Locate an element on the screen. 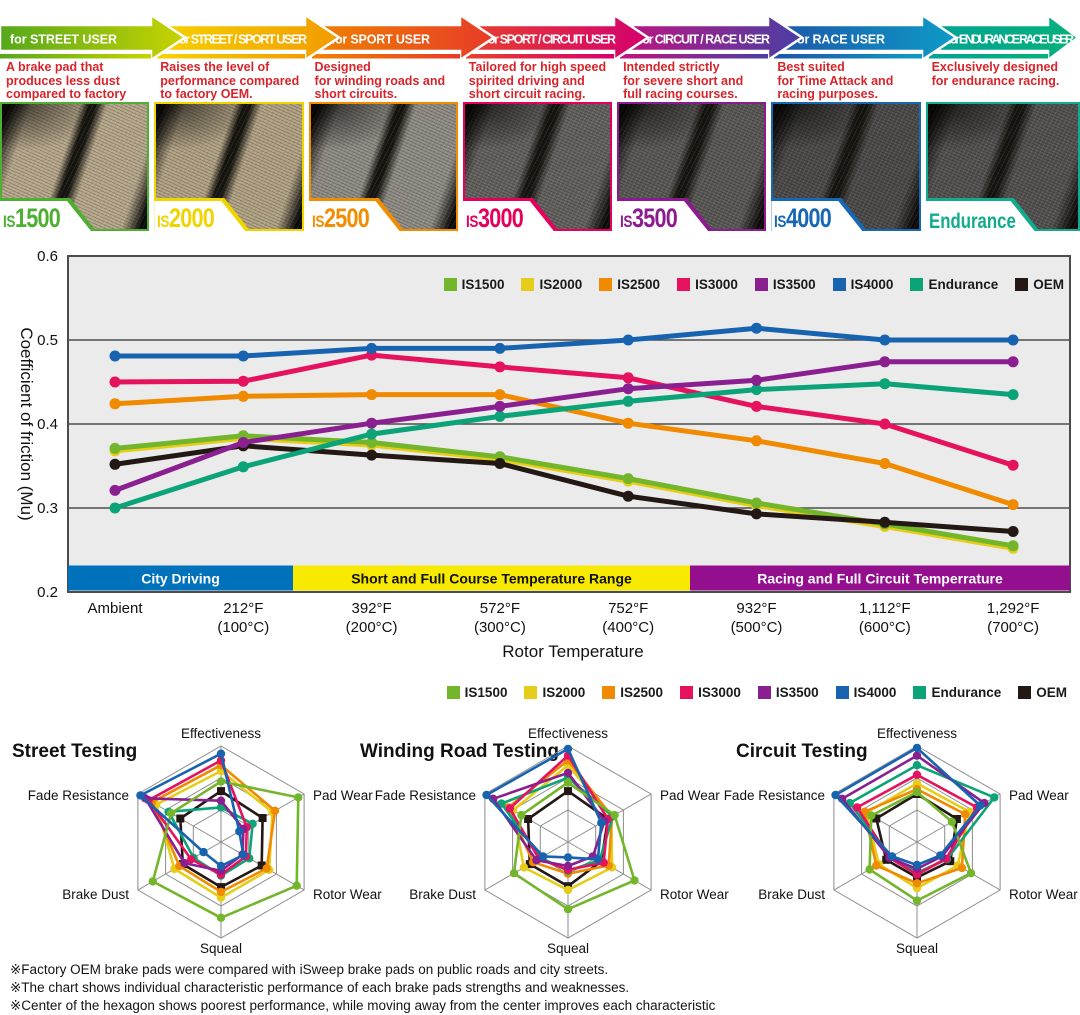  line-series-Endurance is located at coordinates (564, 446).